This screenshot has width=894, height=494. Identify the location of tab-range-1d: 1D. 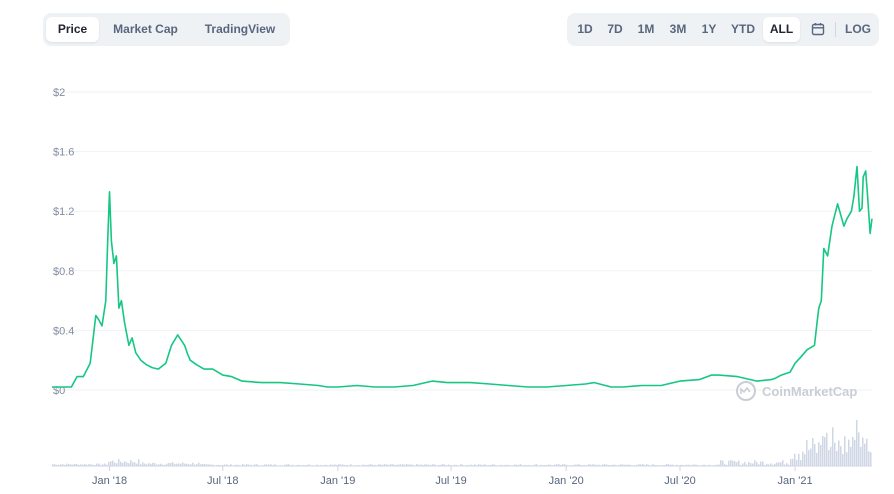
(585, 29).